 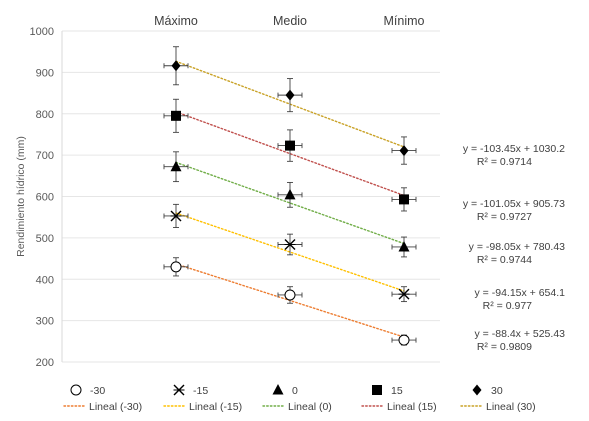 What do you see at coordinates (520, 334) in the screenshot?
I see `trend-equation: y = -88.4x + 525.43` at bounding box center [520, 334].